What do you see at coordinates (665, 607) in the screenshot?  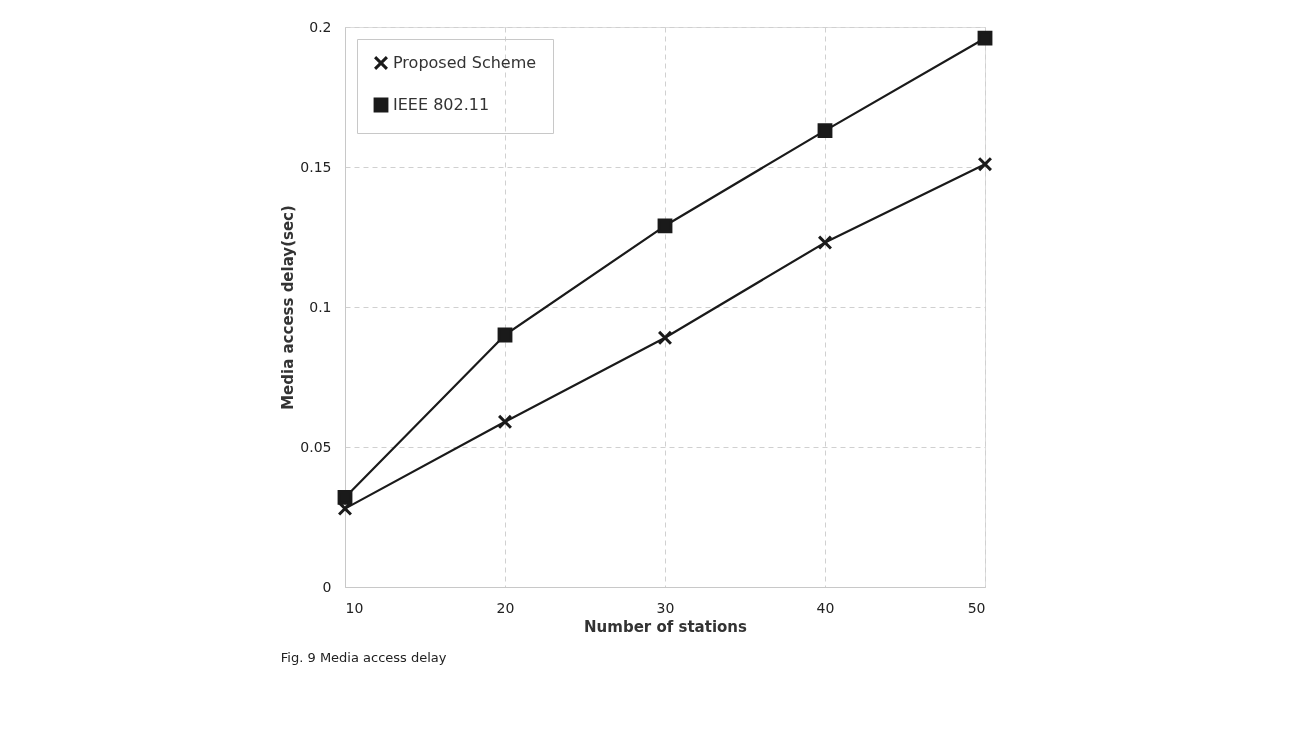 I see `x-tick-label: 30` at bounding box center [665, 607].